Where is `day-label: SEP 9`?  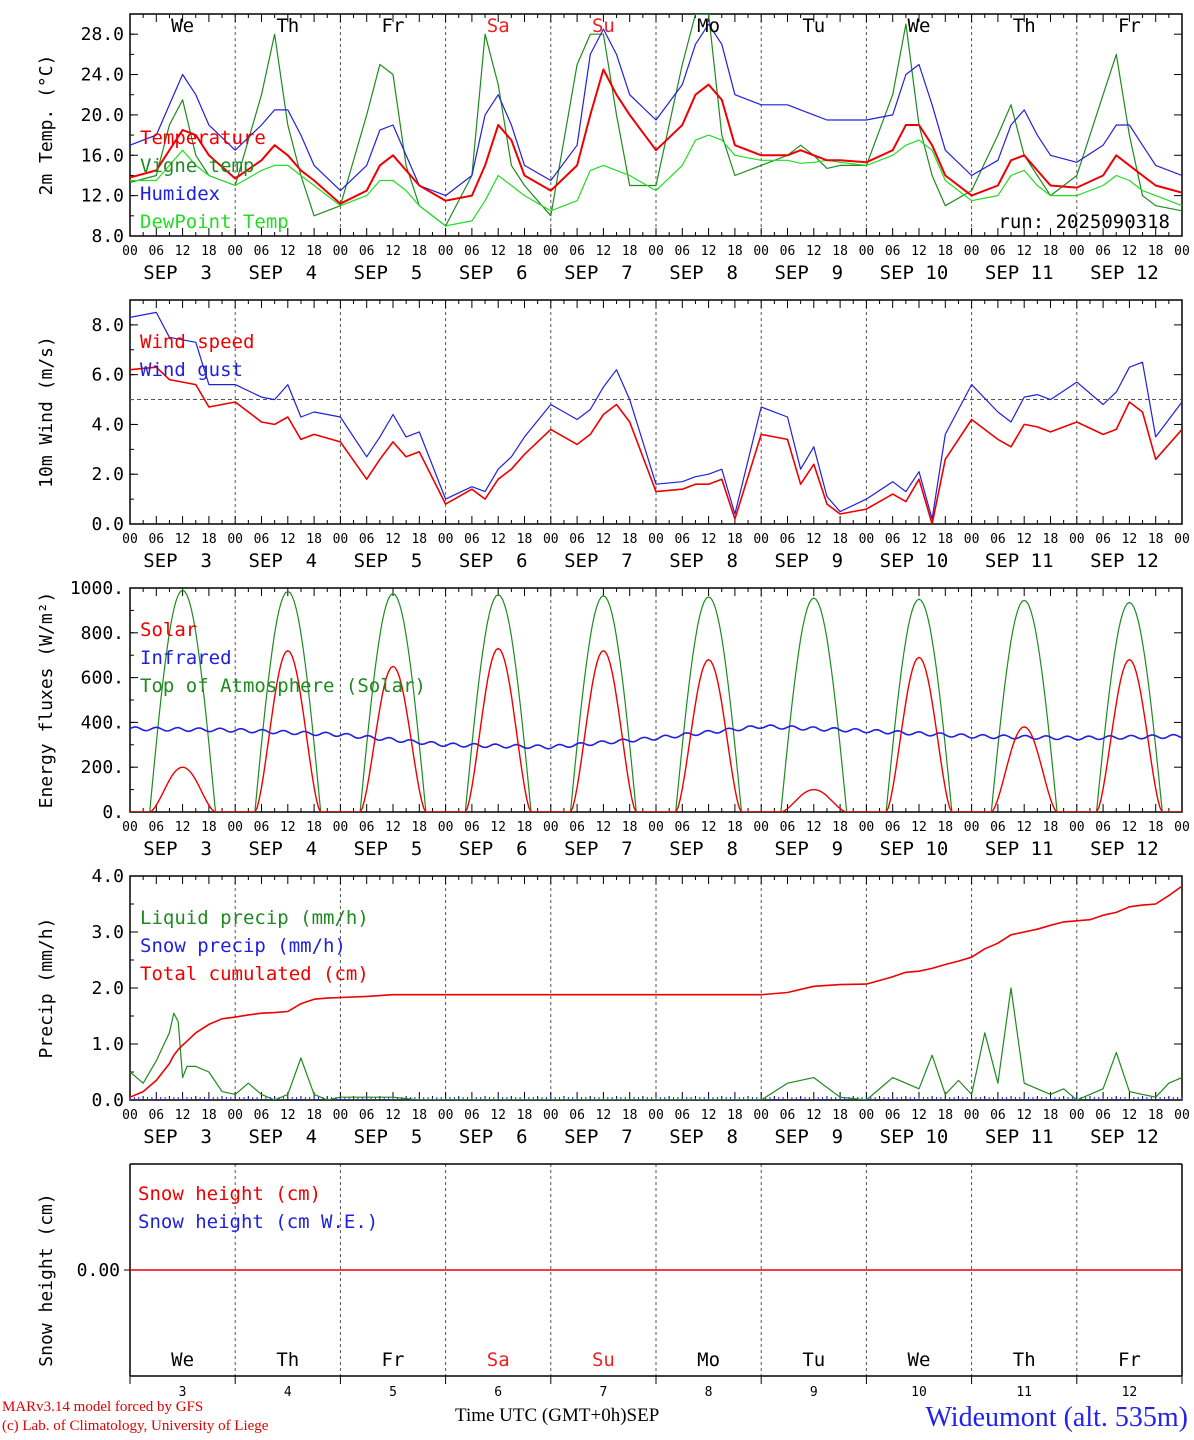 day-label: SEP 9 is located at coordinates (808, 273).